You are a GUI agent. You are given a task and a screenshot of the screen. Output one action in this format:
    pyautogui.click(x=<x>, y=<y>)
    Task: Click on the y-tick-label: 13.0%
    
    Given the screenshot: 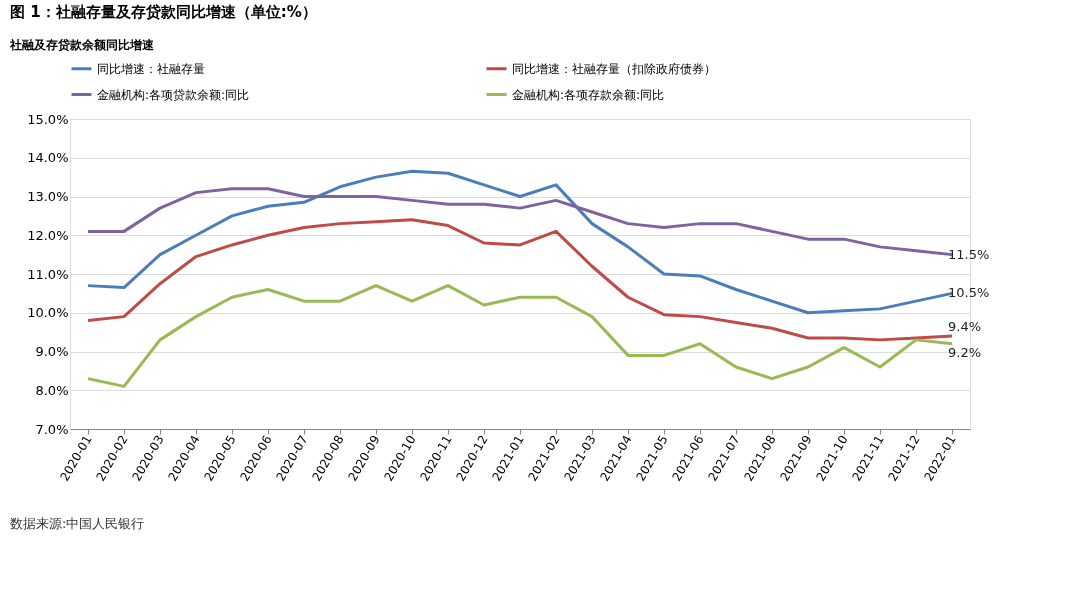 What is the action you would take?
    pyautogui.click(x=48, y=196)
    